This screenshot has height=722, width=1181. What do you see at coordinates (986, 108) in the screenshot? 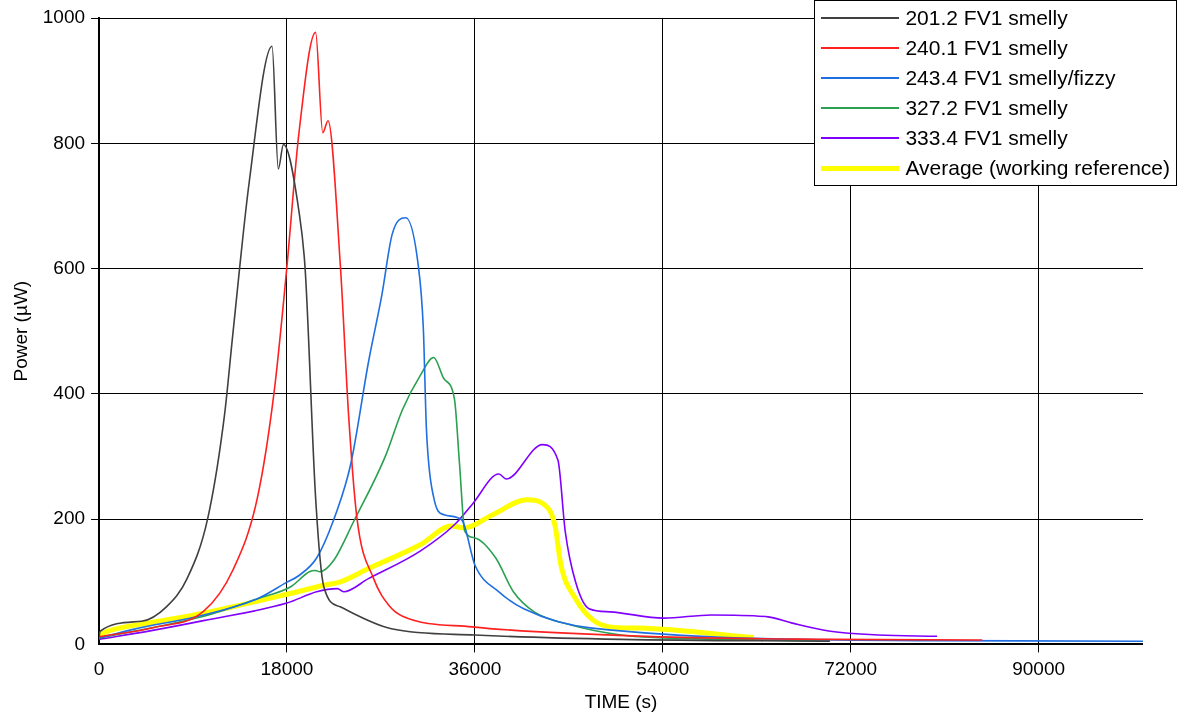
I see `legend-label: 327.2 FV1 smelly` at bounding box center [986, 108].